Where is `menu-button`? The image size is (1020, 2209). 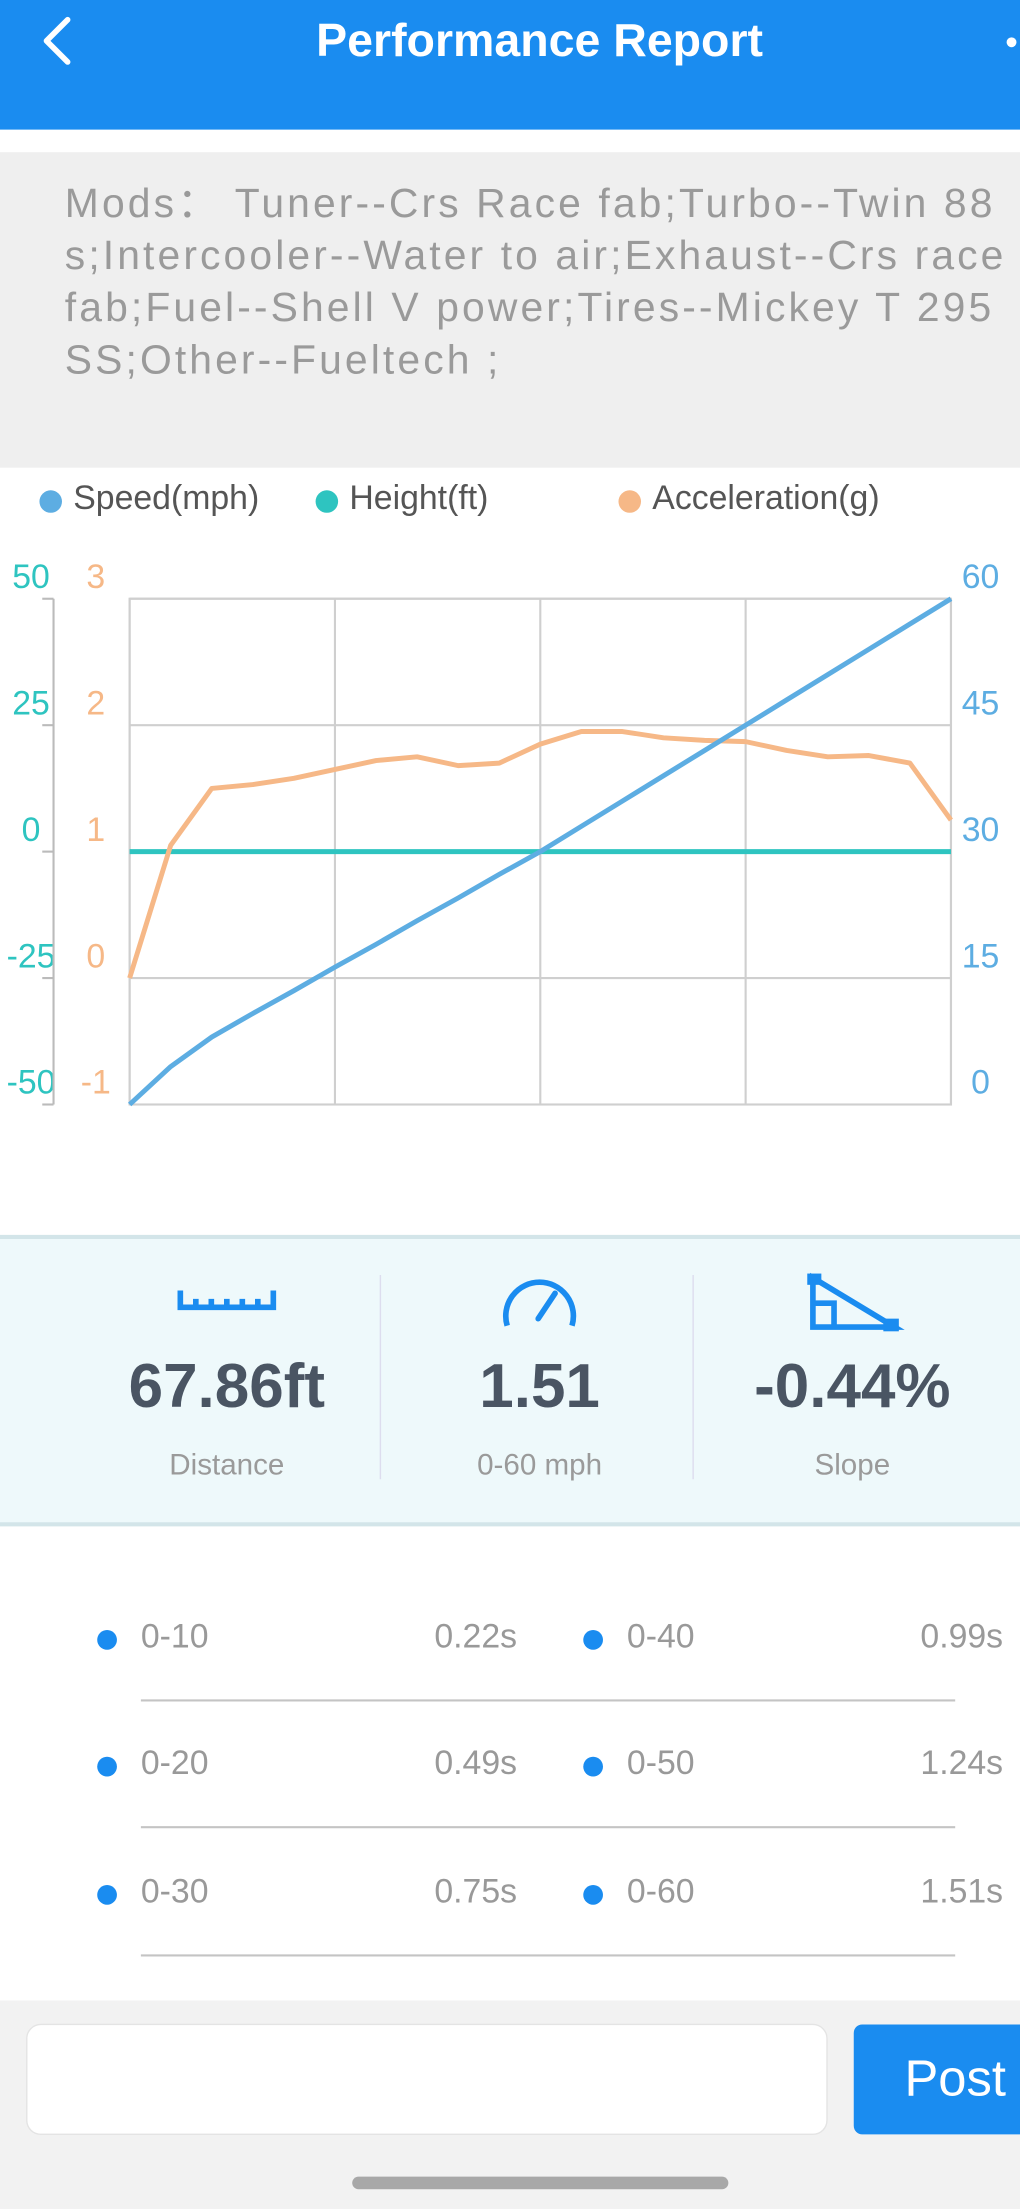
menu-button is located at coordinates (1011, 42).